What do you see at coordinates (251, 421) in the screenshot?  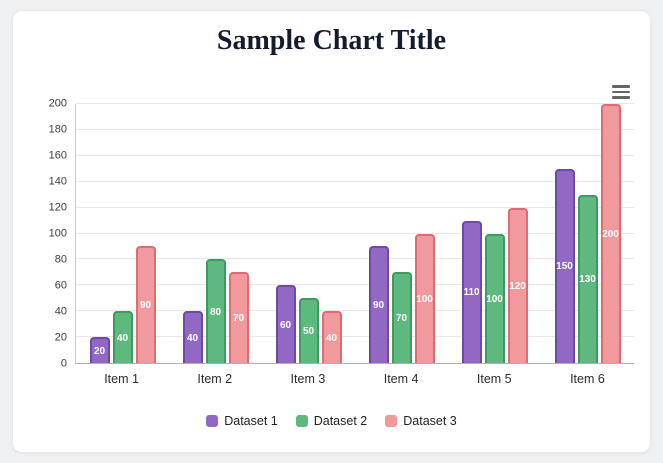 I see `legend-label: Dataset 1` at bounding box center [251, 421].